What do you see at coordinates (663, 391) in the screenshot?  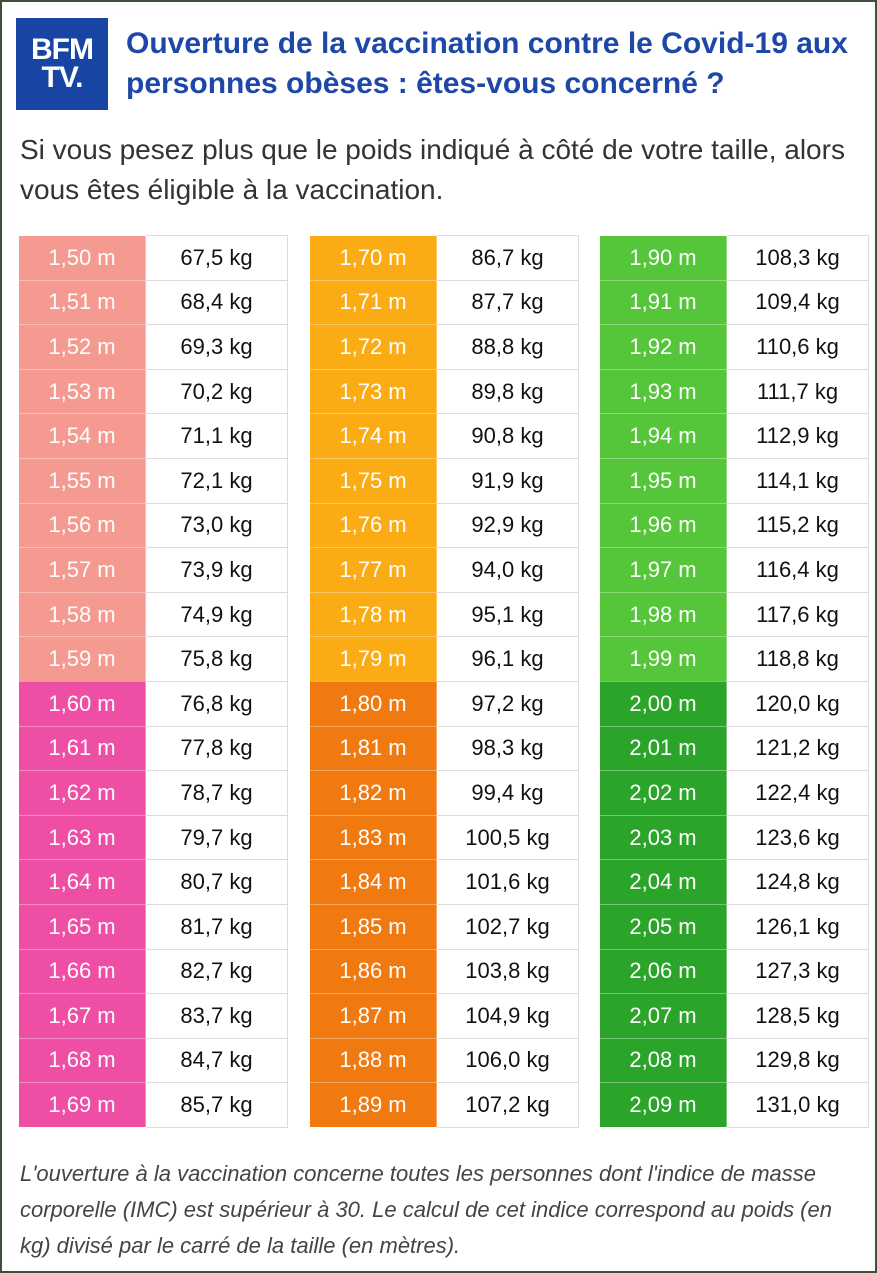 I see `height-cell: 1,93 m` at bounding box center [663, 391].